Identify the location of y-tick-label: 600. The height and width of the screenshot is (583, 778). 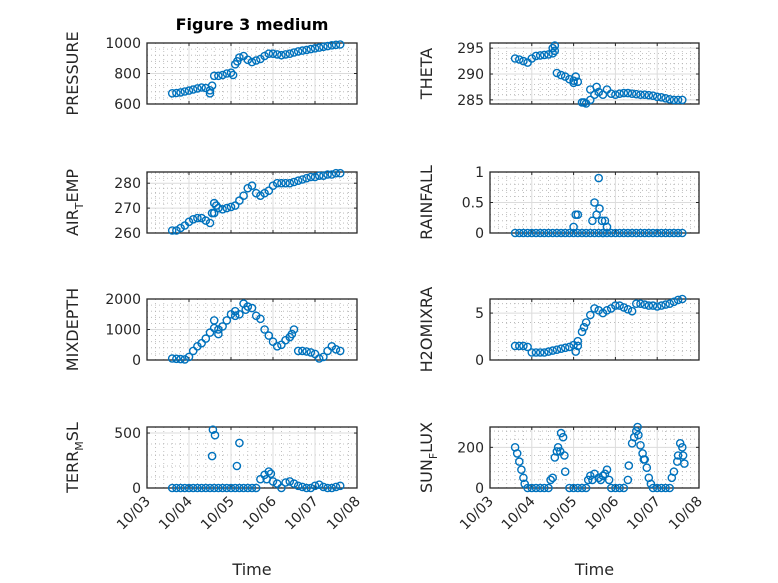
(127, 105).